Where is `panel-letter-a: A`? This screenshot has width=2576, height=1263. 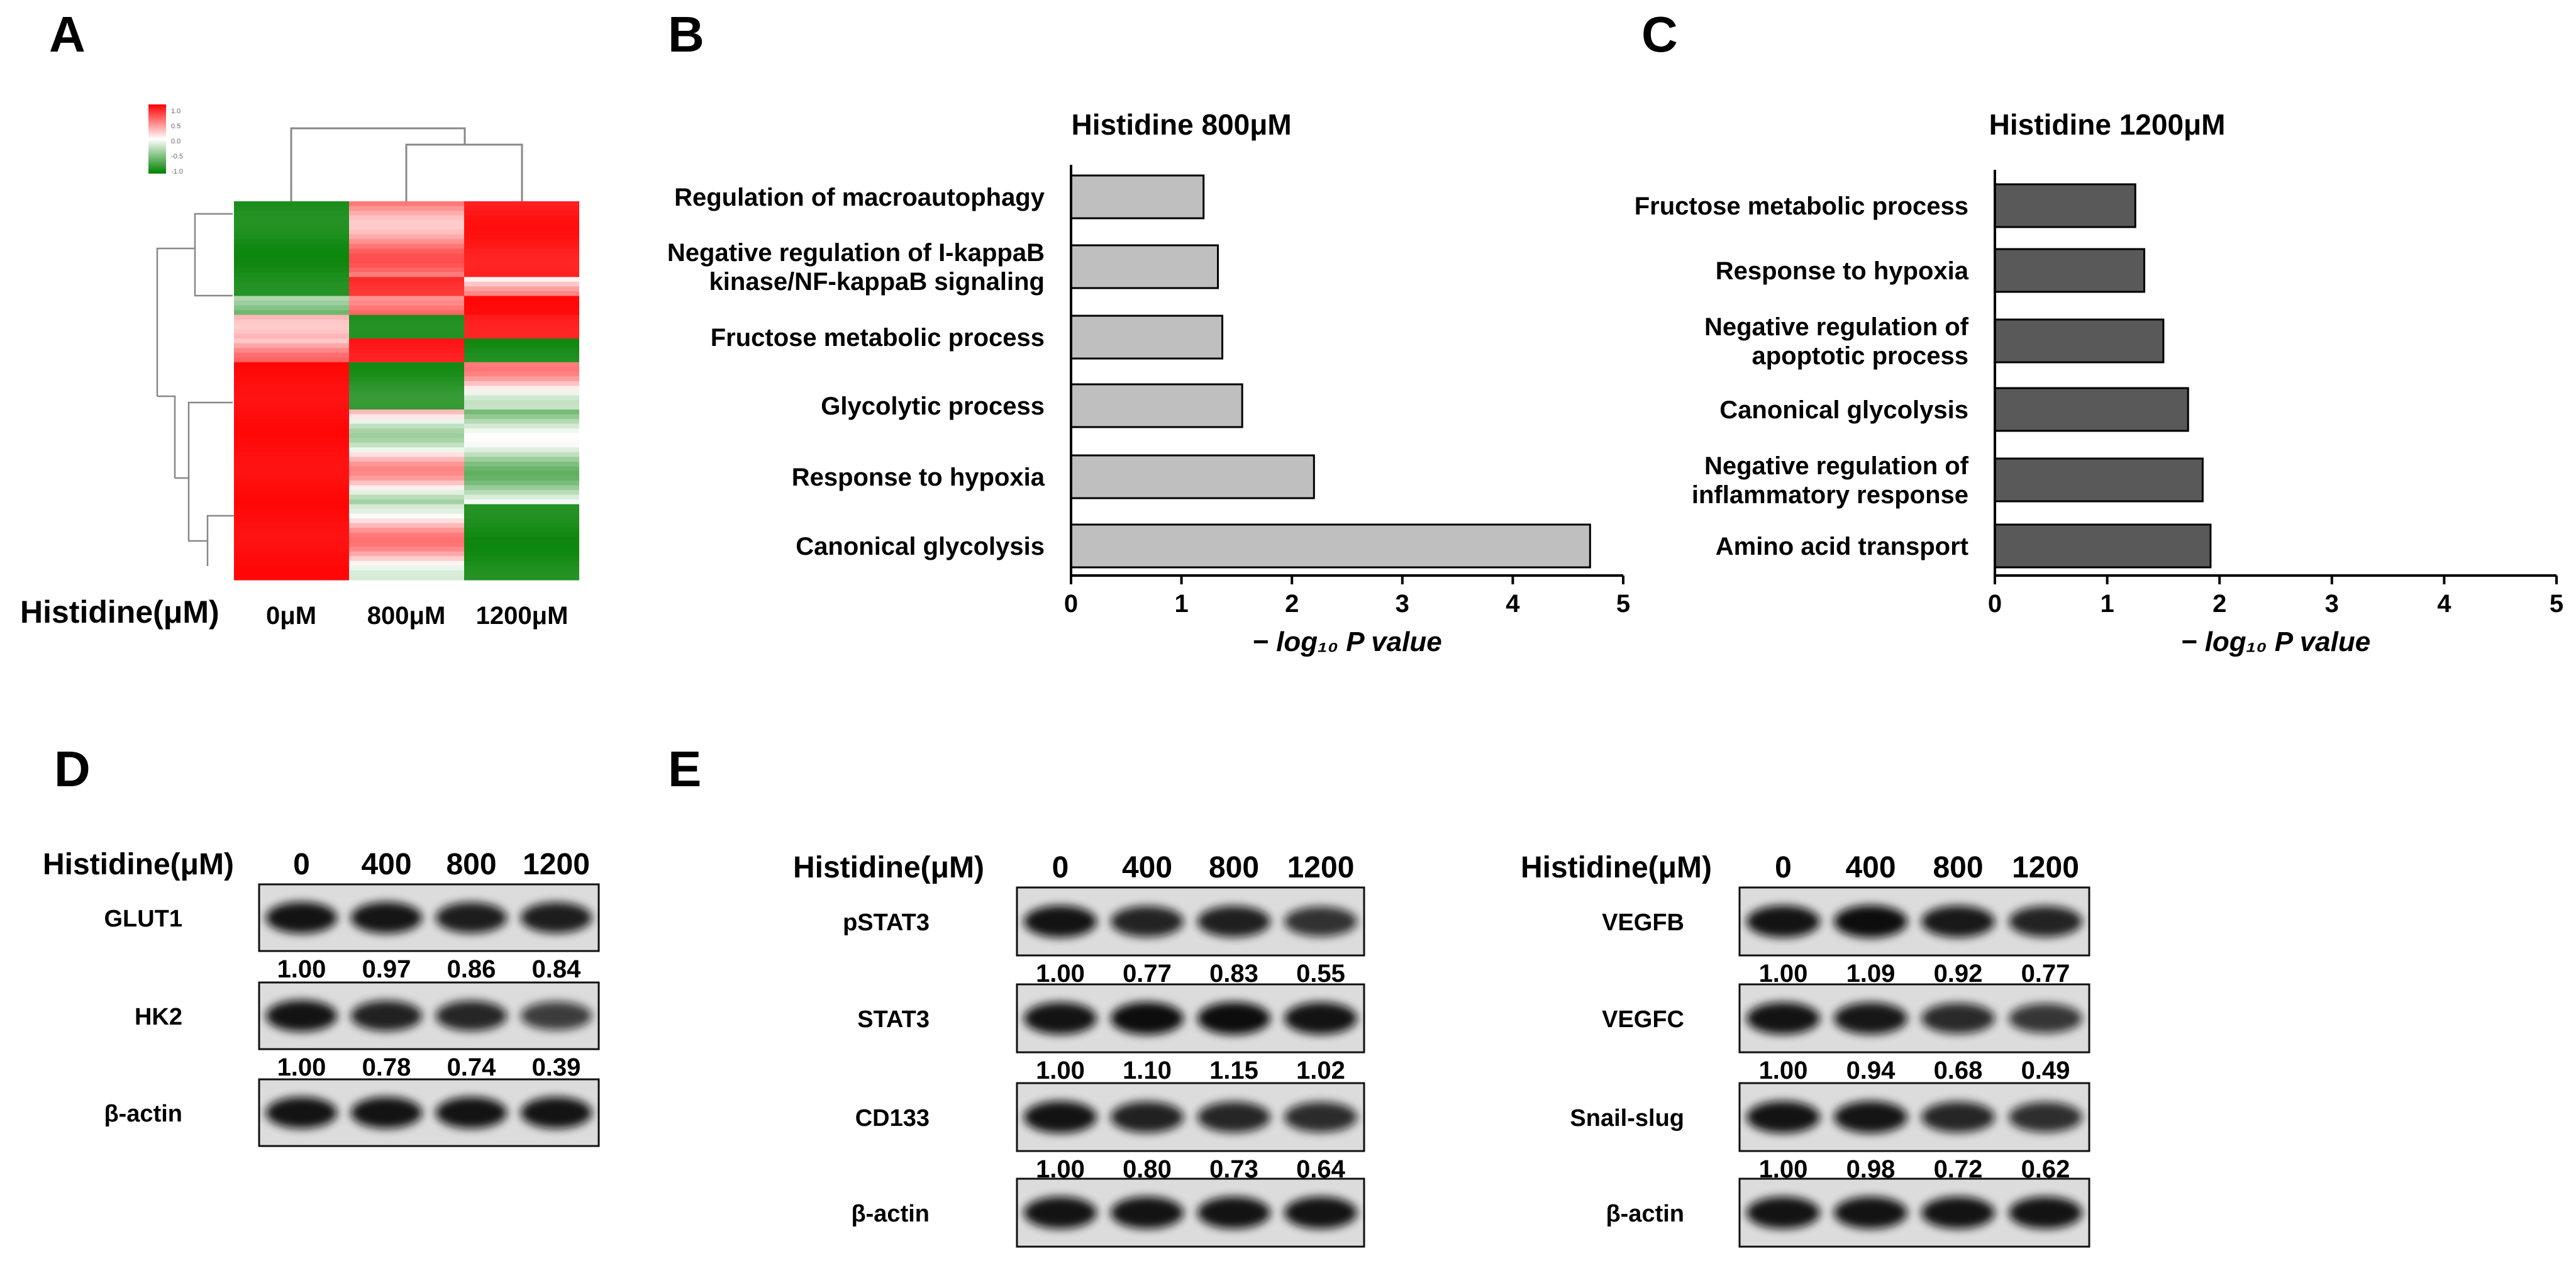 panel-letter-a: A is located at coordinates (67, 34).